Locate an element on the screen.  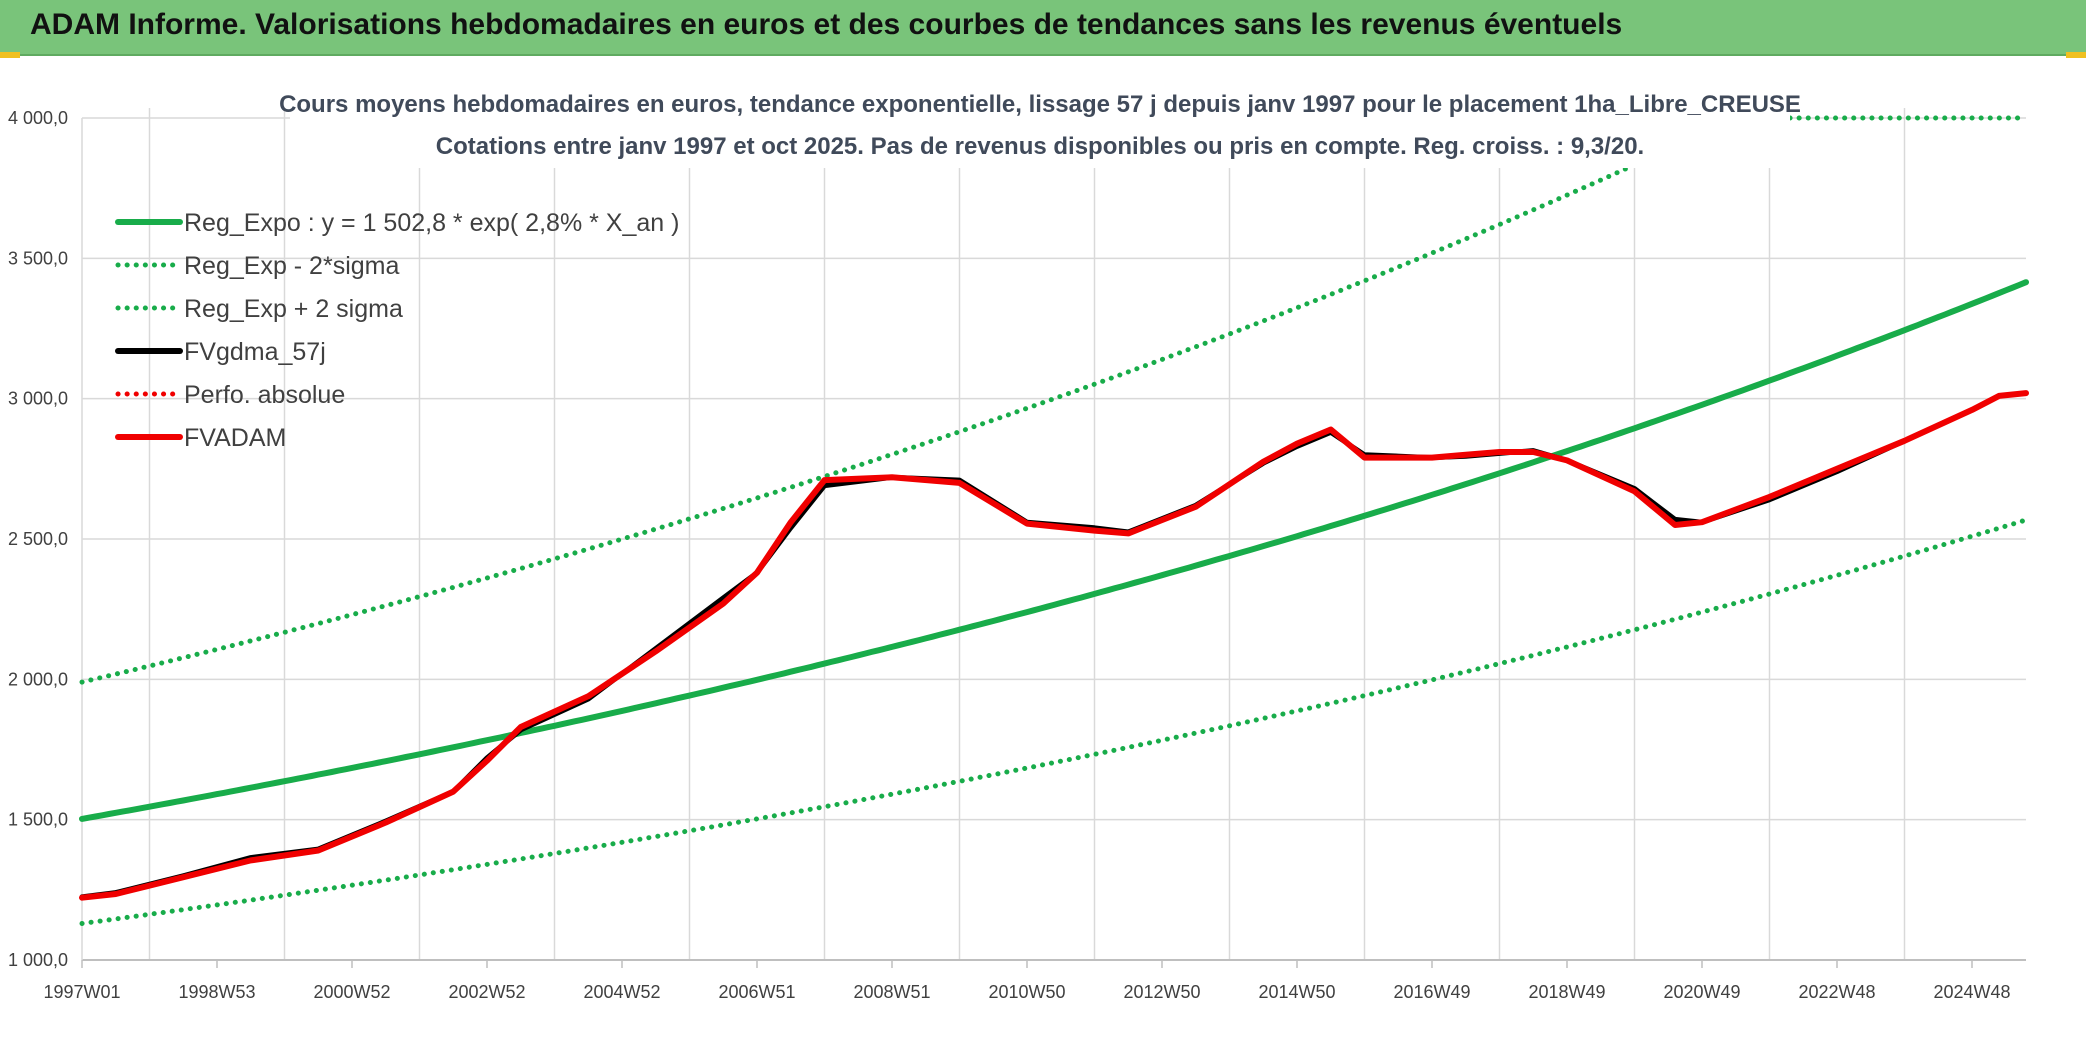
x-tick-label: 2016W49 is located at coordinates (1431, 992).